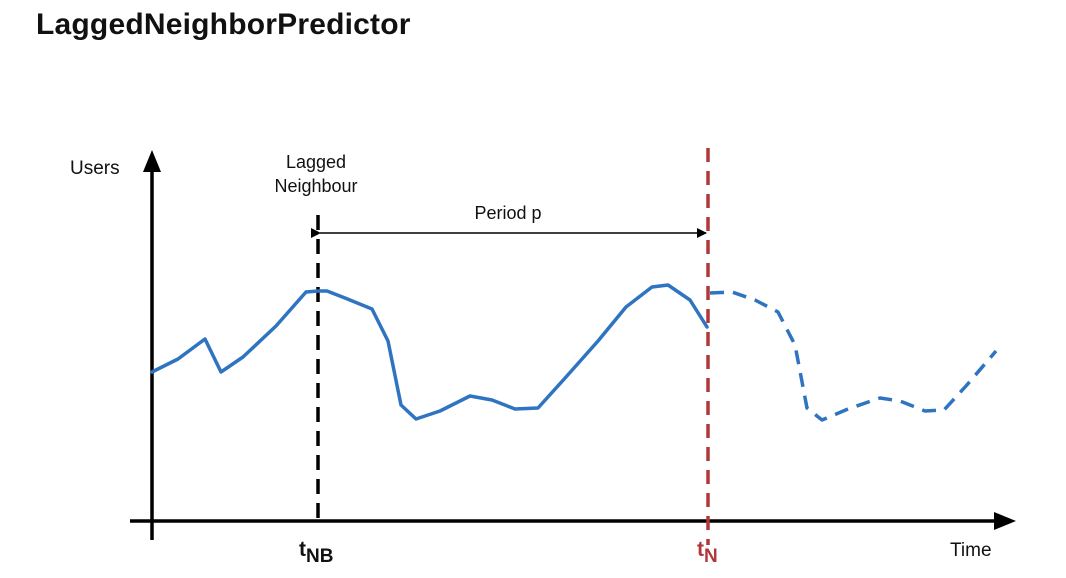  I want to click on page-title: LaggedNeighborPredictor, so click(223, 24).